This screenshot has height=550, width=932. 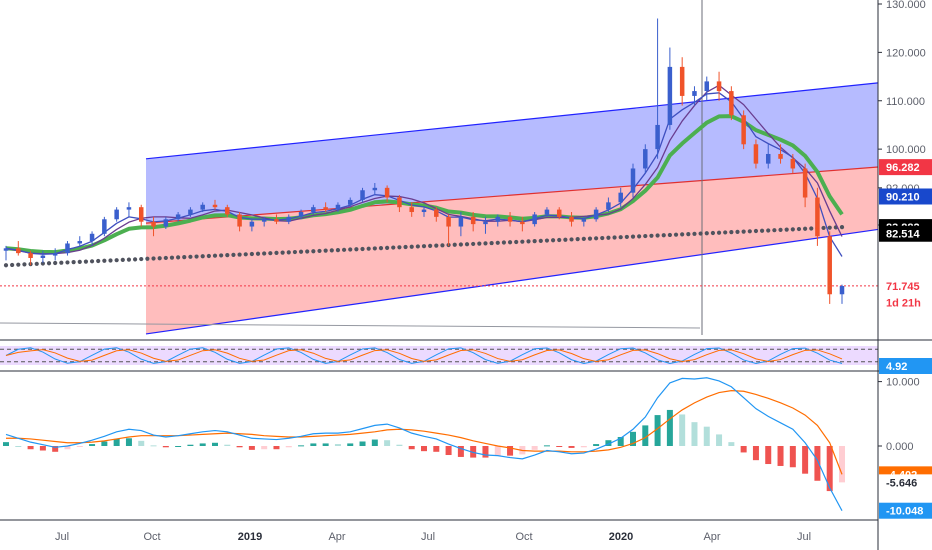 I want to click on price-label: 82.514, so click(x=903, y=235).